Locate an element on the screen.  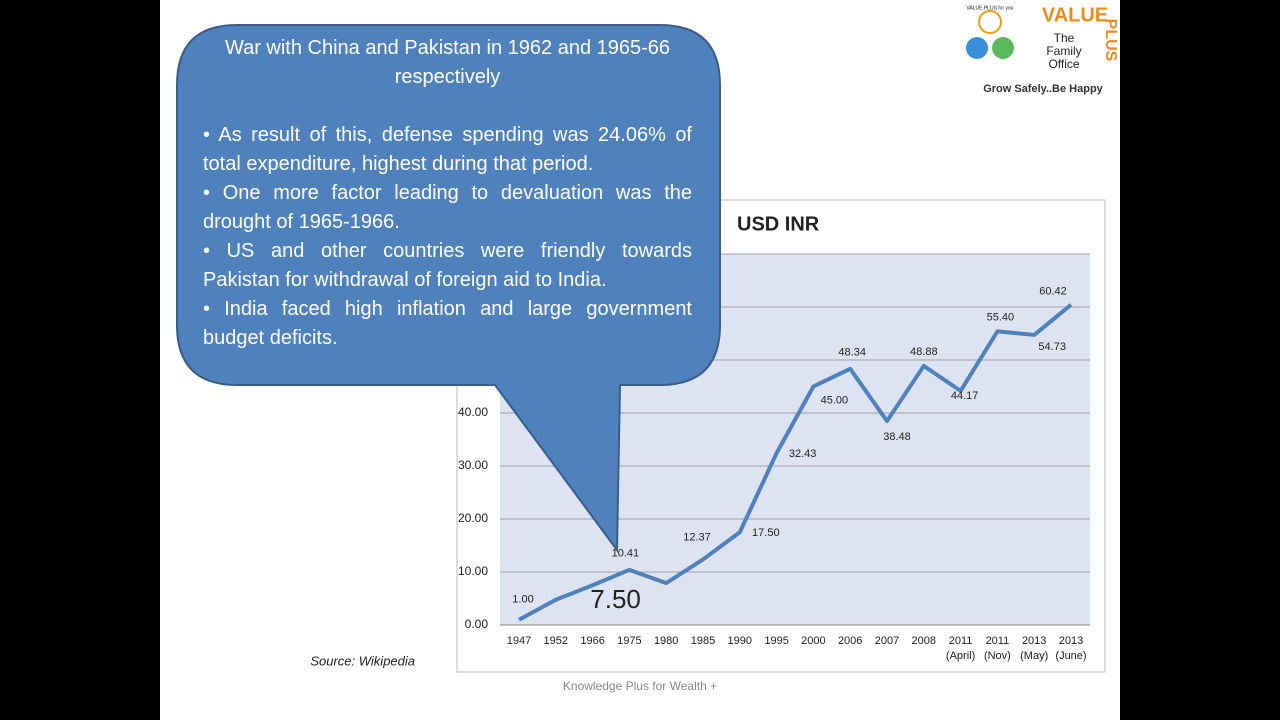
x-tick-label: 1985 is located at coordinates (703, 641).